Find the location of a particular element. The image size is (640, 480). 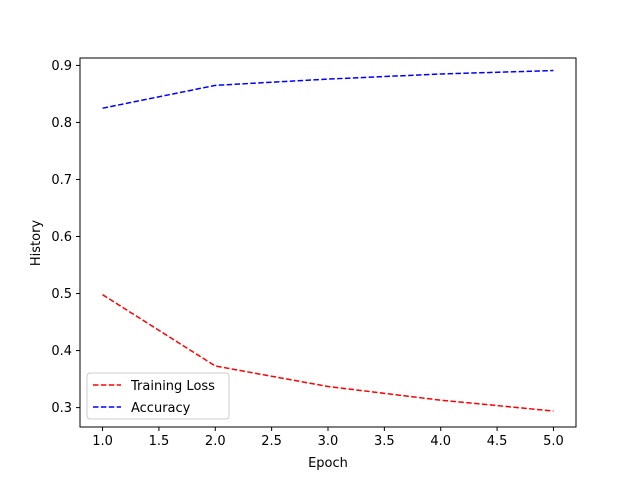

x-tick-label: 2.5 is located at coordinates (271, 441).